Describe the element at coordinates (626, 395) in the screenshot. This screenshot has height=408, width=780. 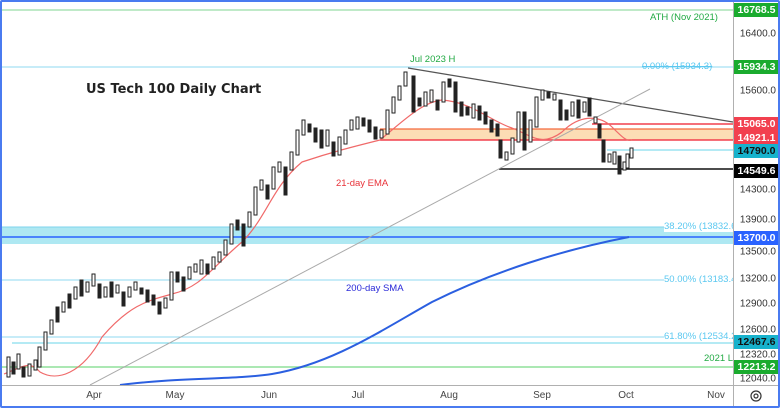
I see `month-tick: Oct` at that location.